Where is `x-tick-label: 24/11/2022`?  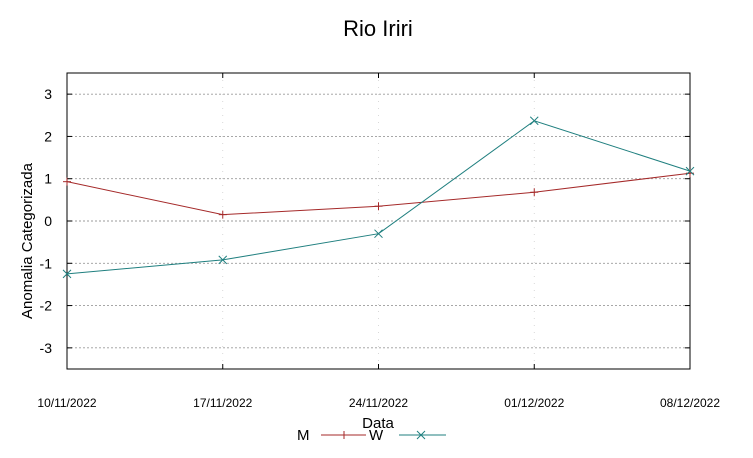 x-tick-label: 24/11/2022 is located at coordinates (378, 403).